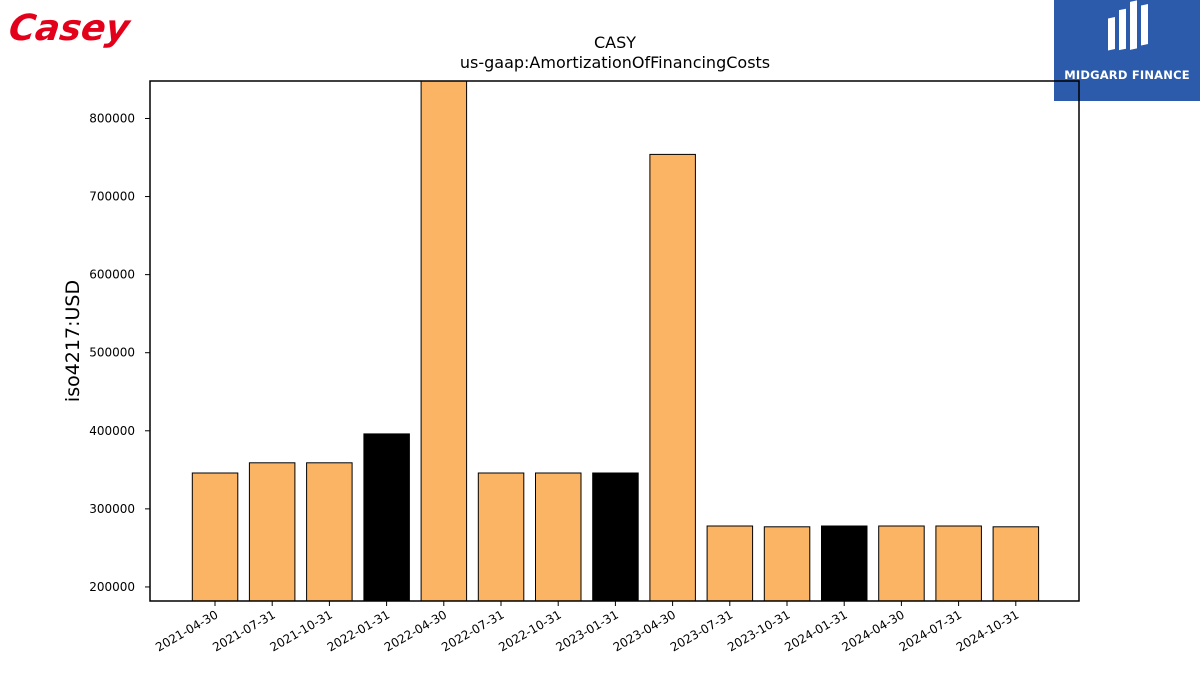 The image size is (1200, 675). What do you see at coordinates (112, 431) in the screenshot?
I see `y-tick-label: 400000` at bounding box center [112, 431].